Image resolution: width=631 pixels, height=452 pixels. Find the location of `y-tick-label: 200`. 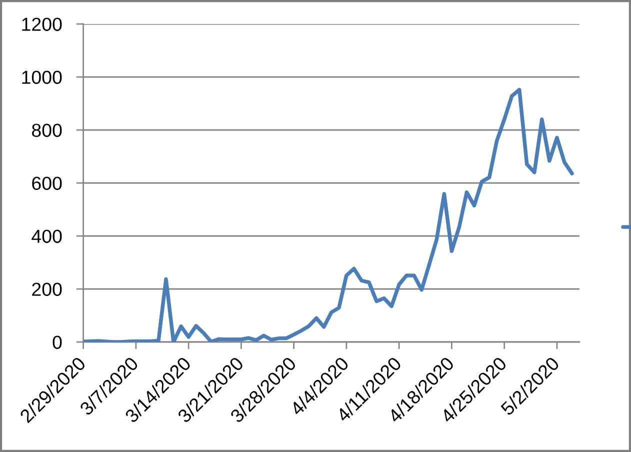

y-tick-label: 200 is located at coordinates (47, 289).